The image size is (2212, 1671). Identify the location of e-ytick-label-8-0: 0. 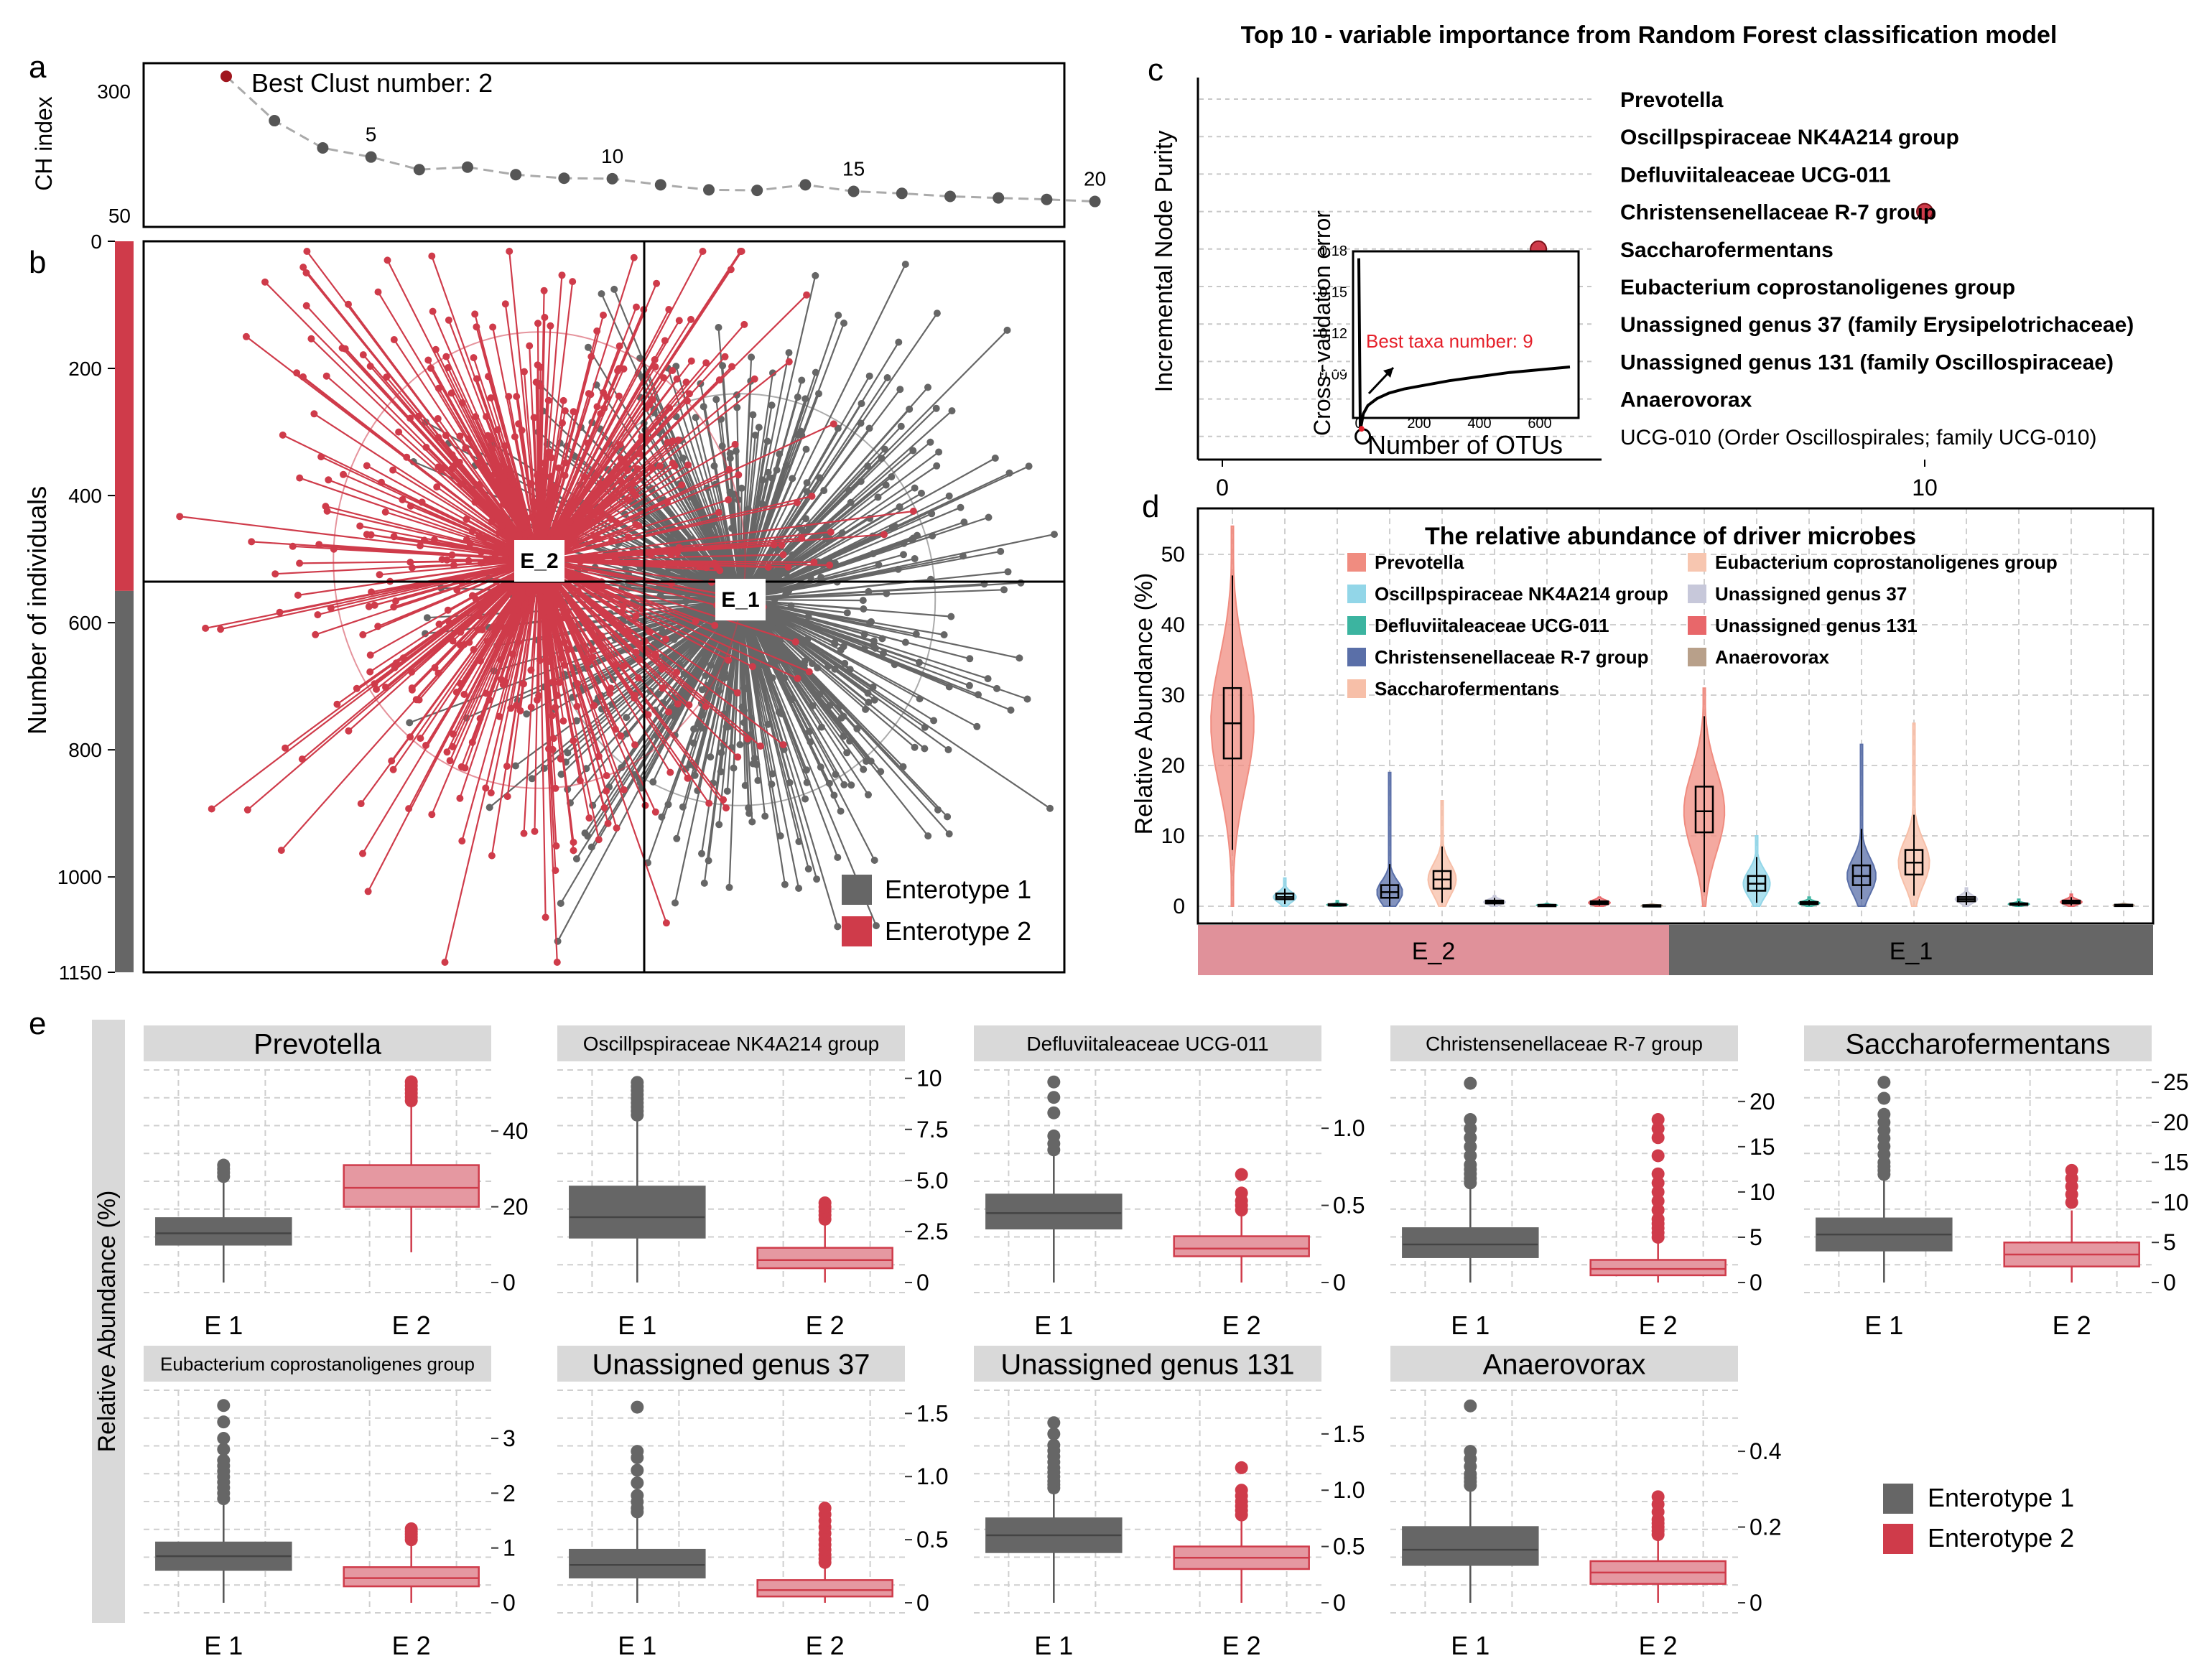
(1755, 1603).